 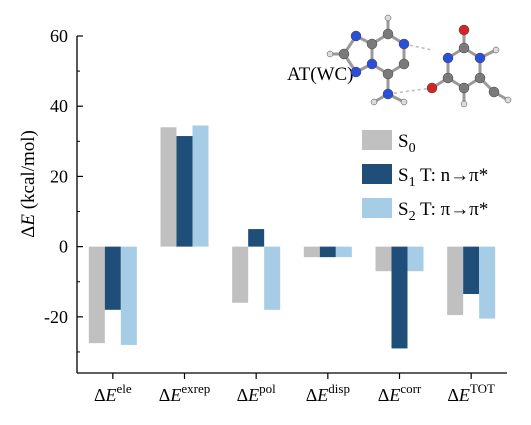 I want to click on x-tick-label-exrep: ΔEexrep, so click(x=184, y=393).